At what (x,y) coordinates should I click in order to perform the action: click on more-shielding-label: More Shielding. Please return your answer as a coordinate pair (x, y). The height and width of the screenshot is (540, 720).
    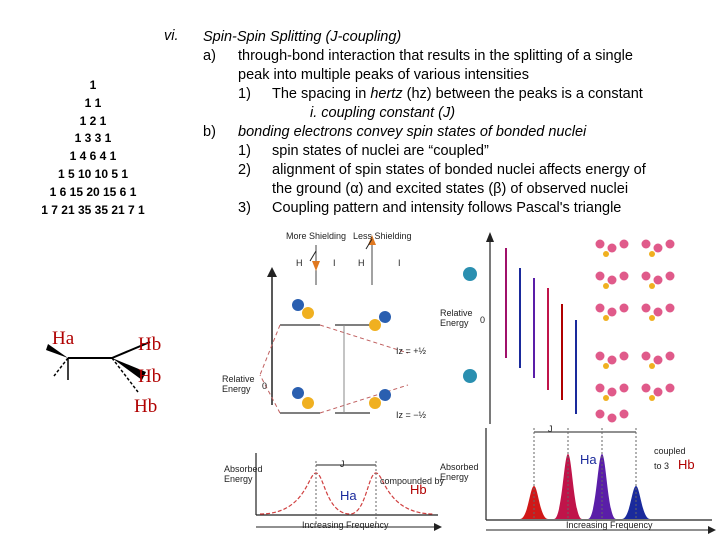
    Looking at the image, I should click on (316, 236).